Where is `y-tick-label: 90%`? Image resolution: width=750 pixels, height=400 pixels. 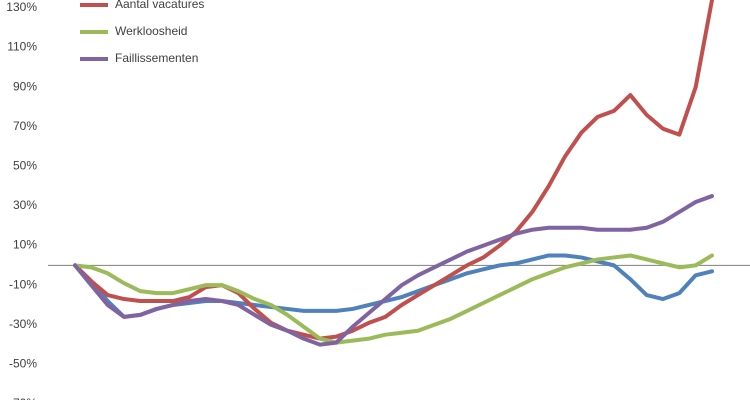
y-tick-label: 90% is located at coordinates (25, 86).